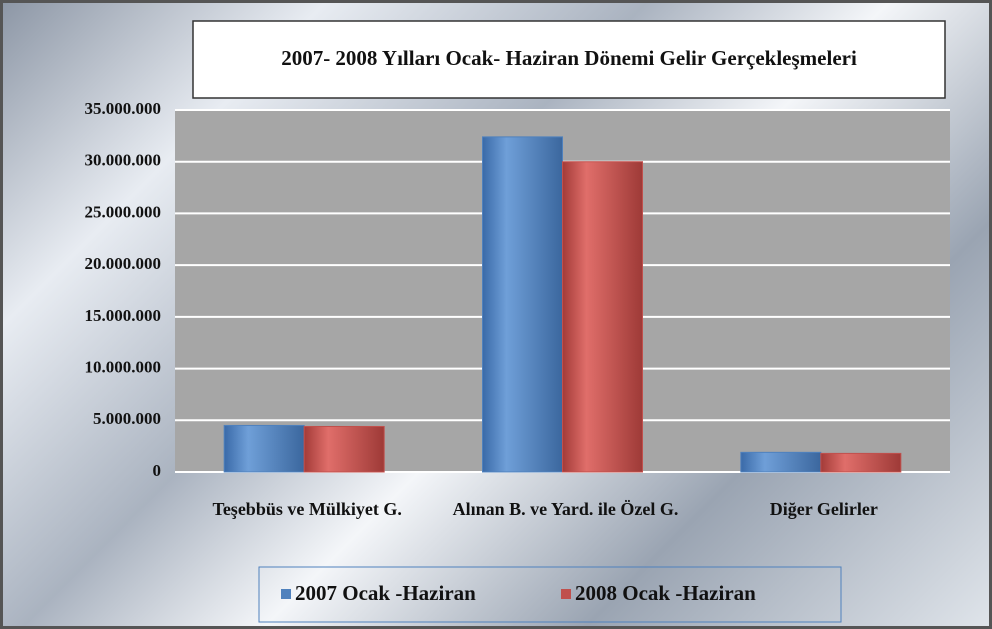 The width and height of the screenshot is (992, 629). What do you see at coordinates (665, 593) in the screenshot?
I see `legend-label: 2008 Ocak -Haziran` at bounding box center [665, 593].